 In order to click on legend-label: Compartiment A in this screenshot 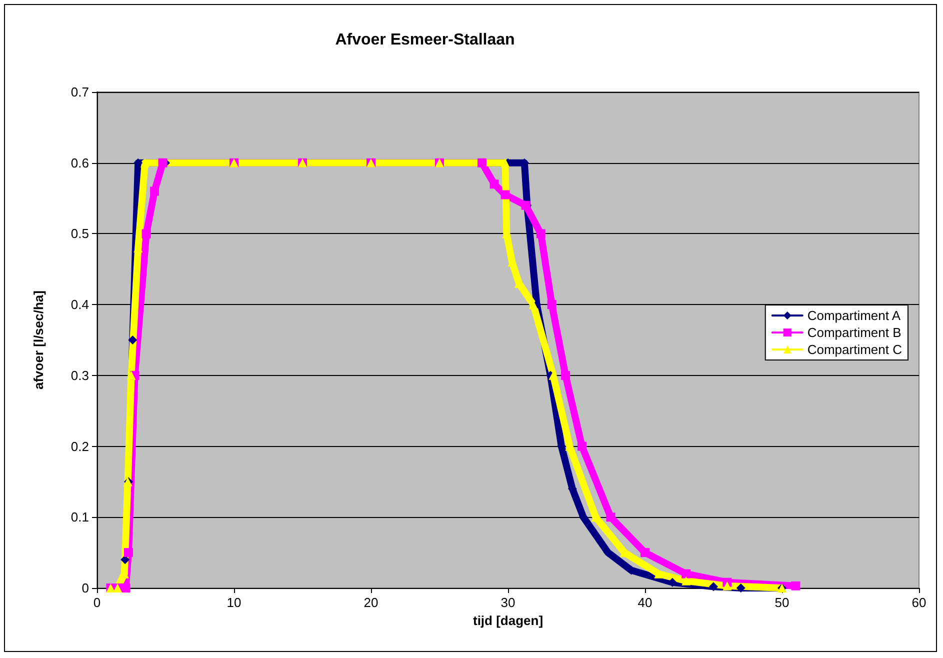, I will do `click(854, 315)`.